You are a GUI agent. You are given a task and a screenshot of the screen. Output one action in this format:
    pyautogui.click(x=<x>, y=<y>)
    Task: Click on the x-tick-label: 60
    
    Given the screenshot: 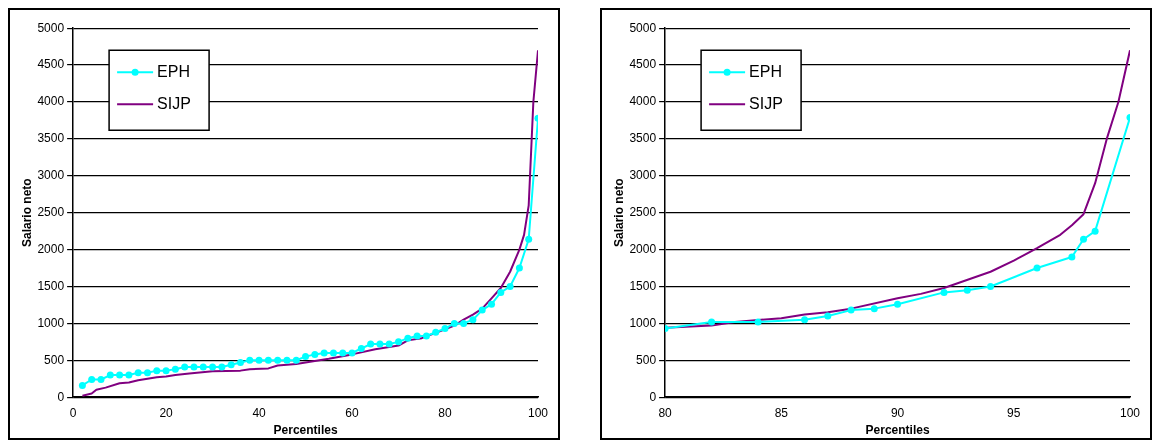 What is the action you would take?
    pyautogui.click(x=352, y=412)
    